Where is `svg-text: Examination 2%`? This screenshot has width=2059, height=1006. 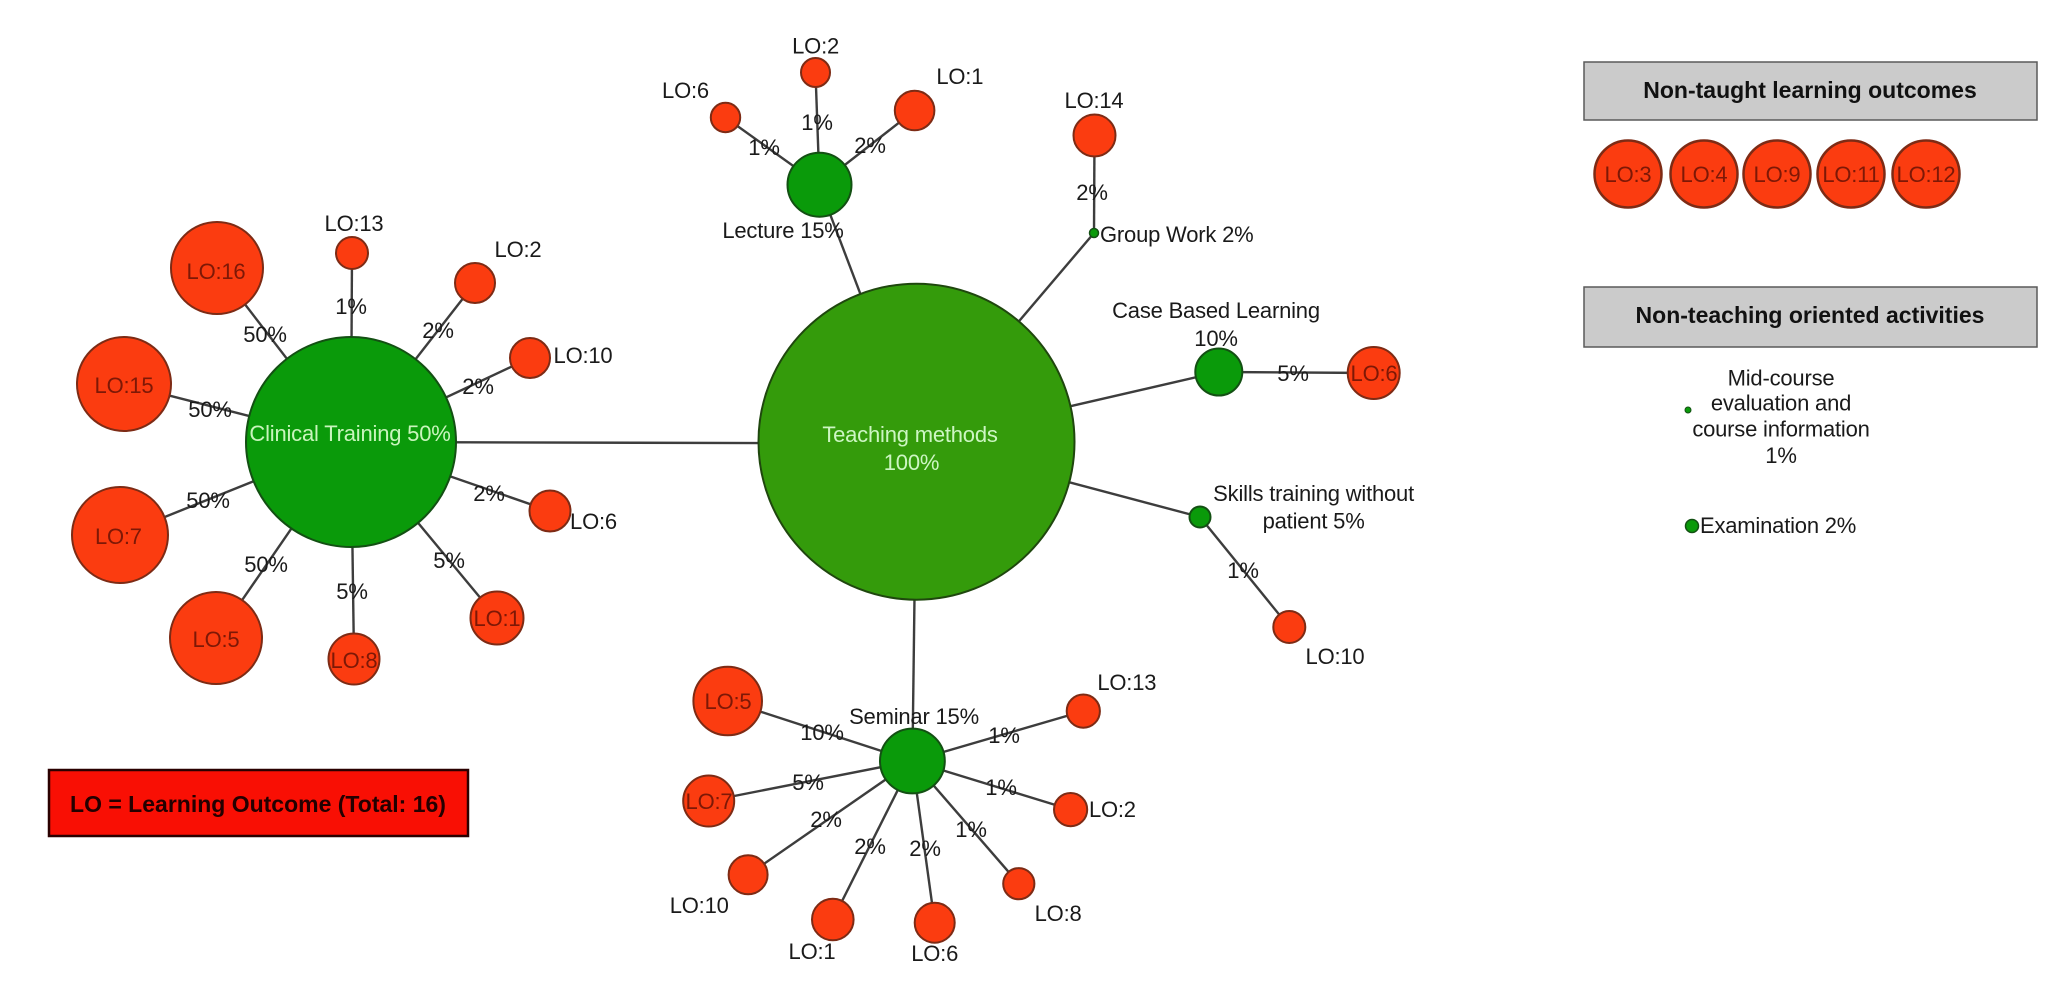 svg-text: Examination 2% is located at coordinates (1778, 525).